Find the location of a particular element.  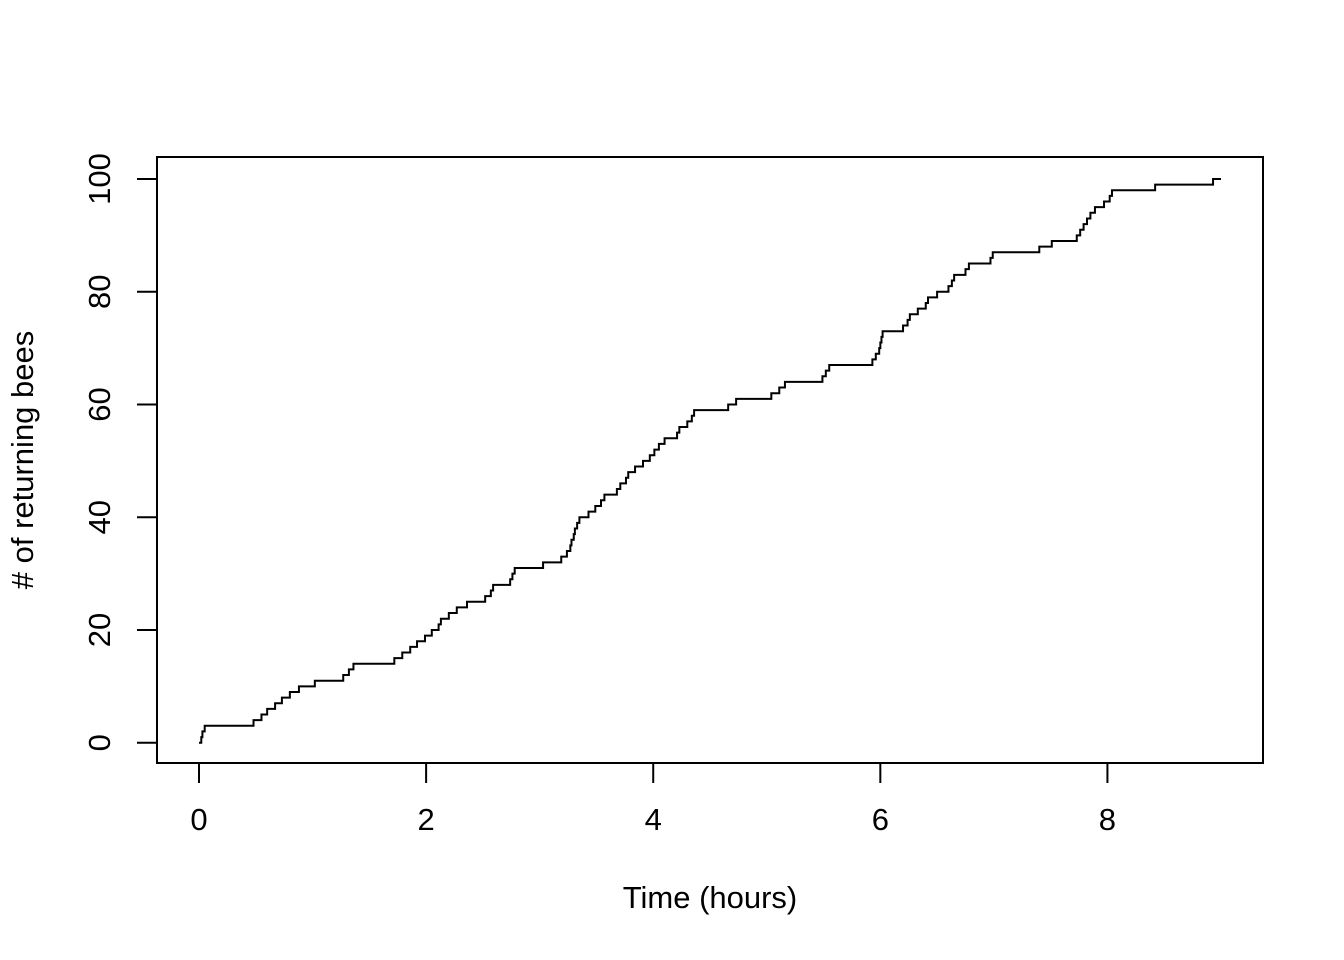

x-tick-label: 8 is located at coordinates (1107, 819).